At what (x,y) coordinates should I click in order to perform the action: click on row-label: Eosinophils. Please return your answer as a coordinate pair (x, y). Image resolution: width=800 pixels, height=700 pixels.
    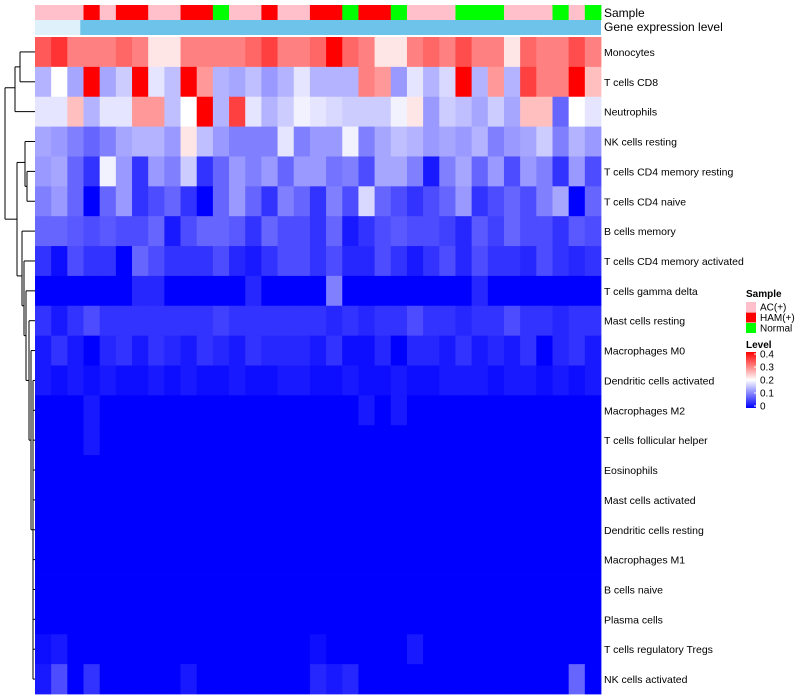
    Looking at the image, I should click on (631, 471).